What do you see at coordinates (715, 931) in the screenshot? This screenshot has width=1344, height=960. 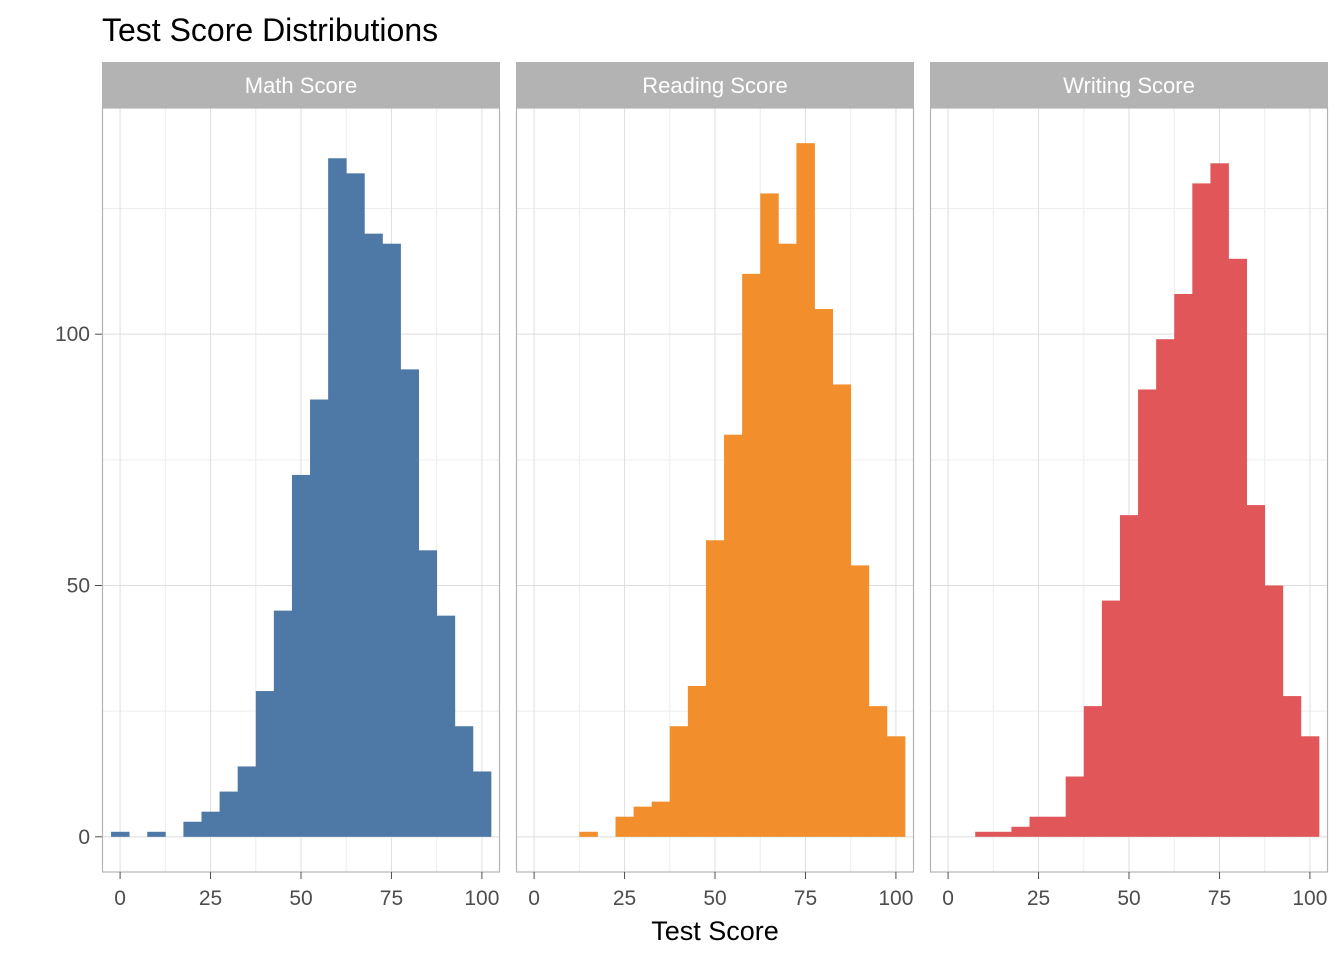 I see `x-axis-title: Test Score` at bounding box center [715, 931].